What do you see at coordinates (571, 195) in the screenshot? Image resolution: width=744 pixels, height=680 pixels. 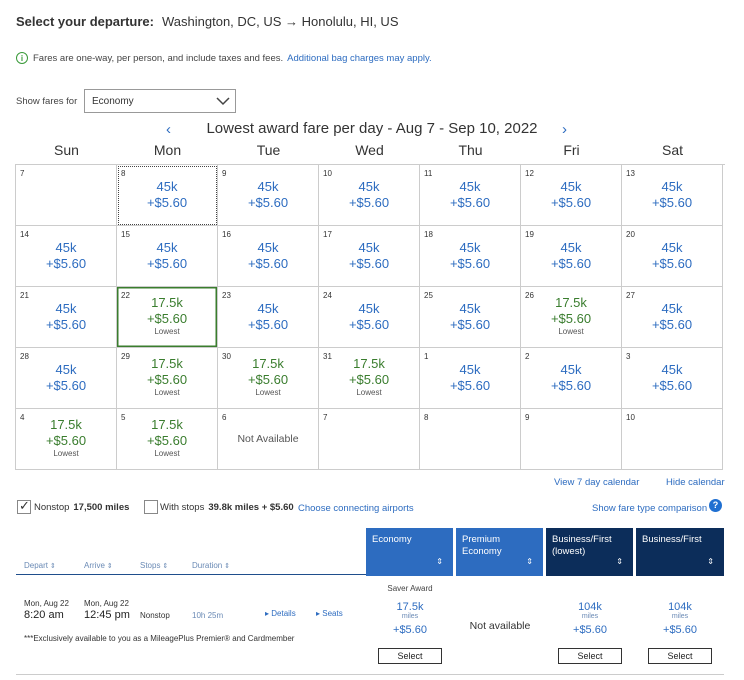 I see `calendar-day-cell: 12 45k +$5.60` at bounding box center [571, 195].